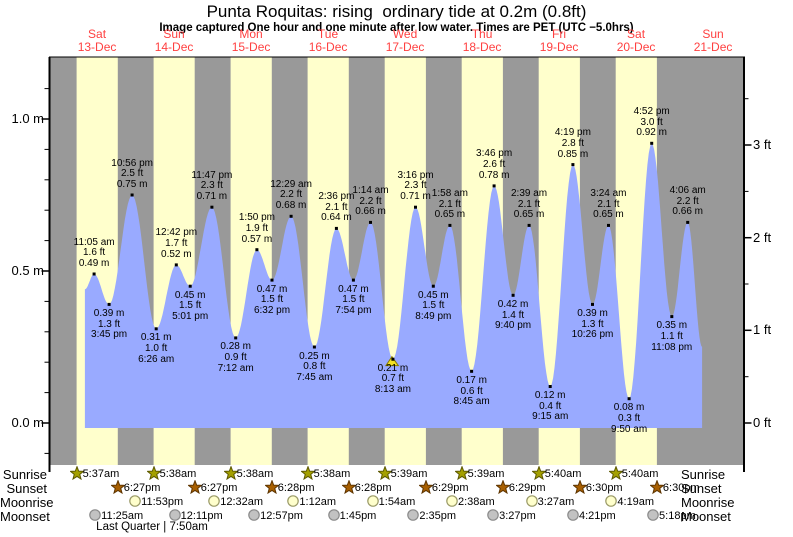 This screenshot has height=537, width=793. Describe the element at coordinates (49, 264) in the screenshot. I see `left-axis-line` at that location.